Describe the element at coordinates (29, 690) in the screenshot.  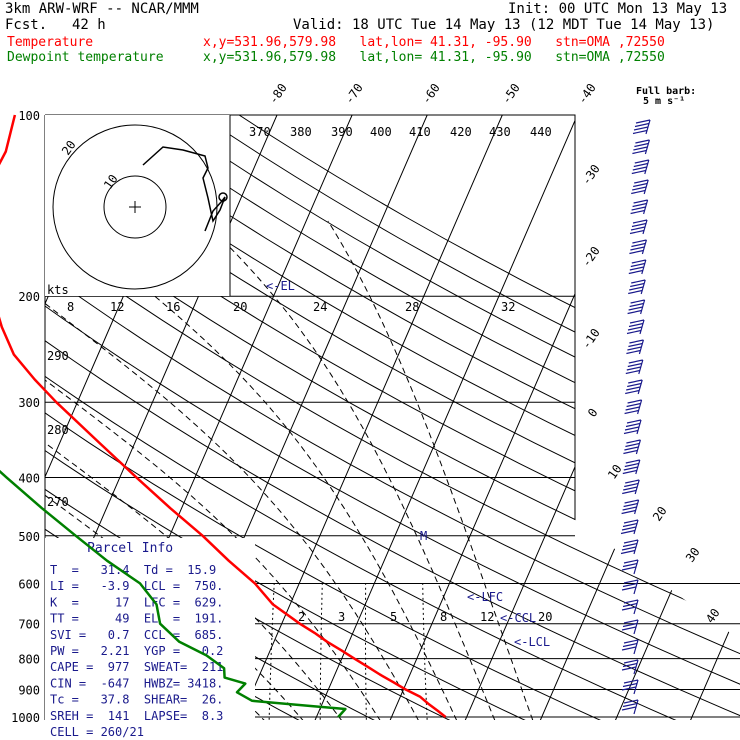
I see `pressure-label-900: 900` at that location.